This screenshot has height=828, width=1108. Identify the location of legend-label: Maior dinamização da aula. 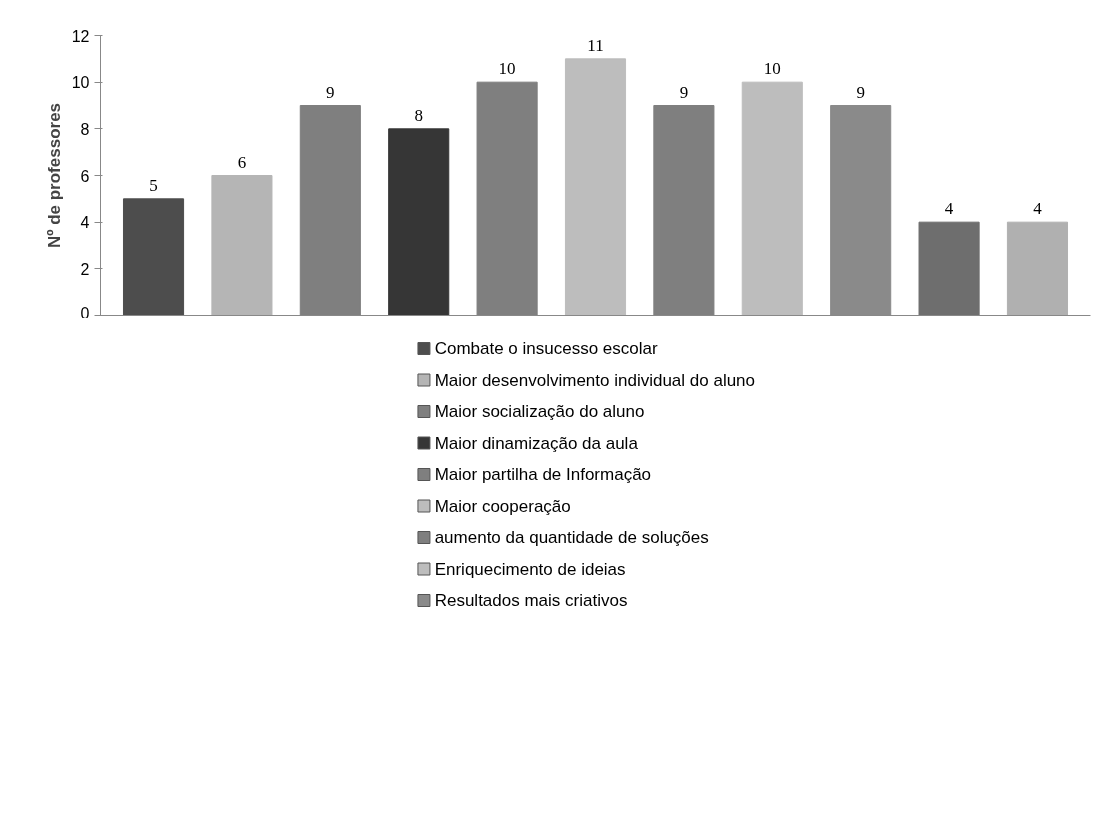
(536, 443).